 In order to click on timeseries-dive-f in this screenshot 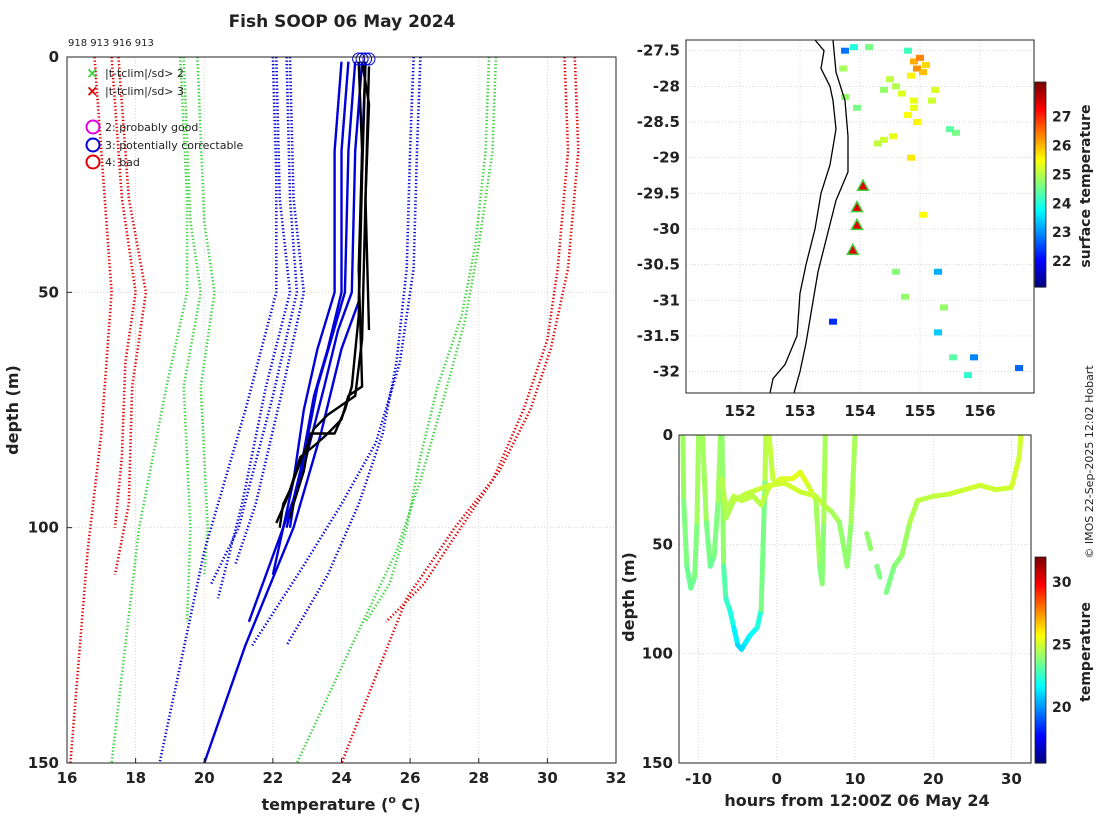, I will do `click(869, 541)`.